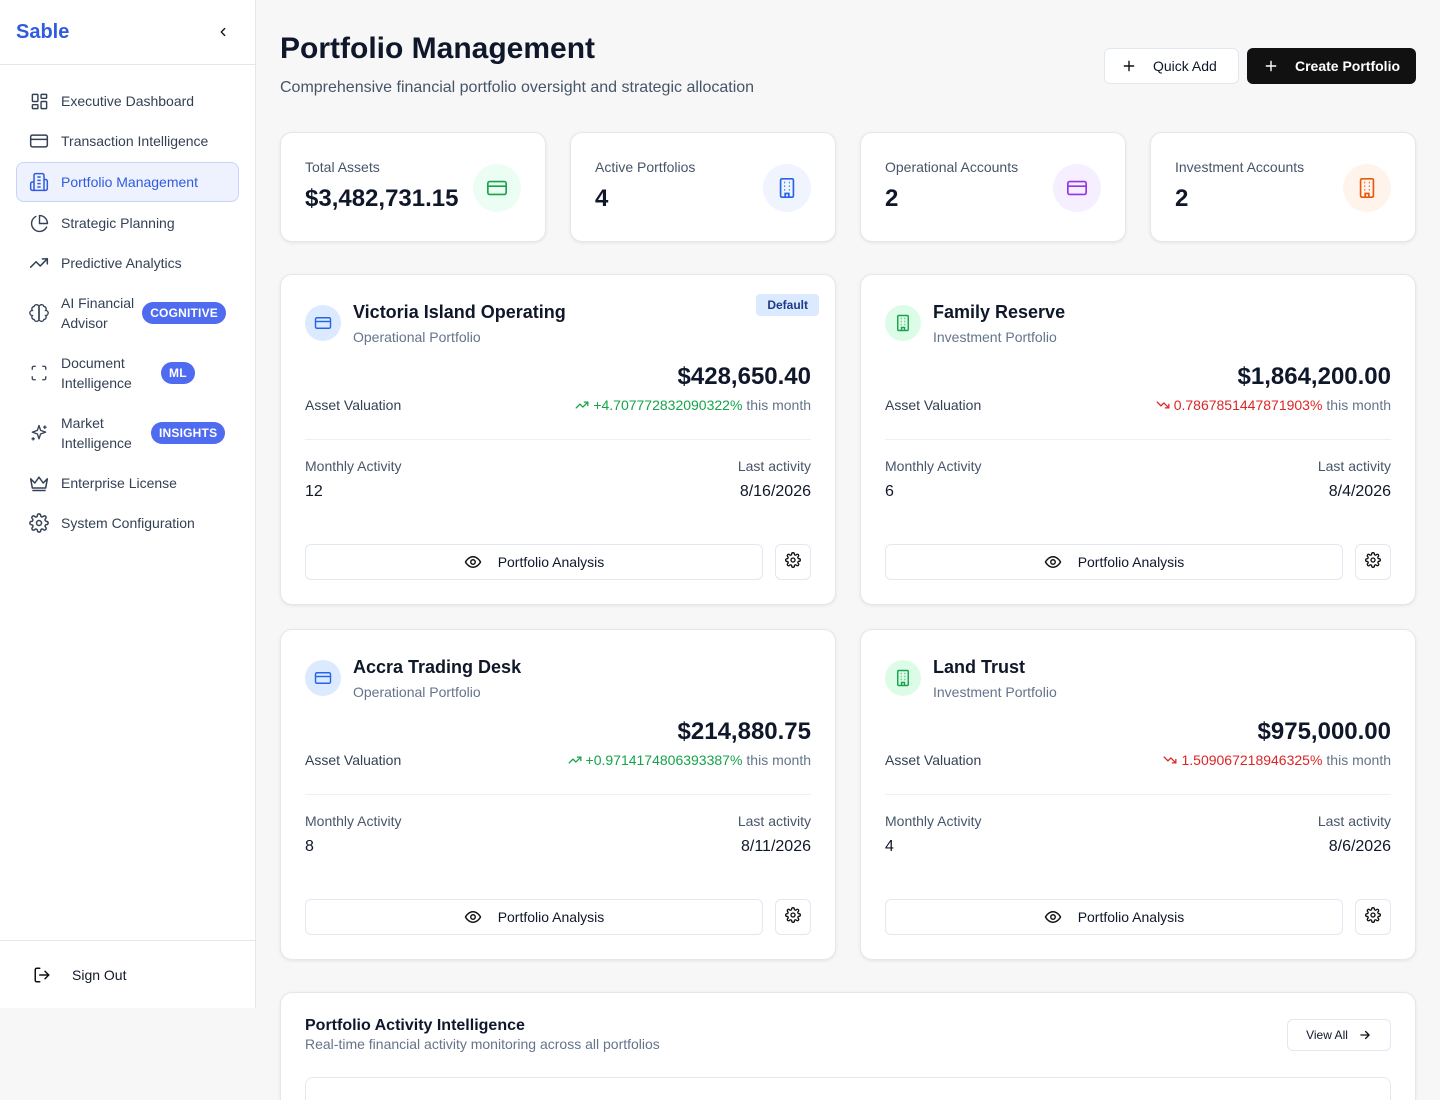 The height and width of the screenshot is (1100, 1440). Describe the element at coordinates (42, 975) in the screenshot. I see `log-out-icon` at that location.